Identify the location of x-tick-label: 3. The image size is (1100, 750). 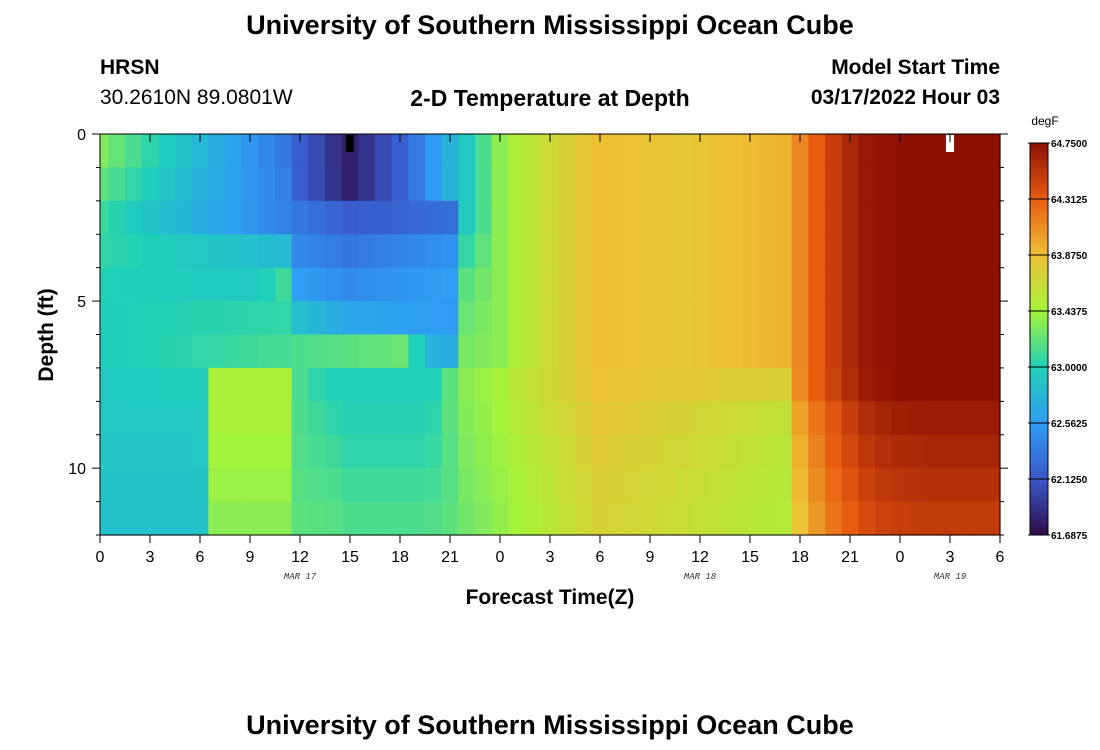
(150, 557).